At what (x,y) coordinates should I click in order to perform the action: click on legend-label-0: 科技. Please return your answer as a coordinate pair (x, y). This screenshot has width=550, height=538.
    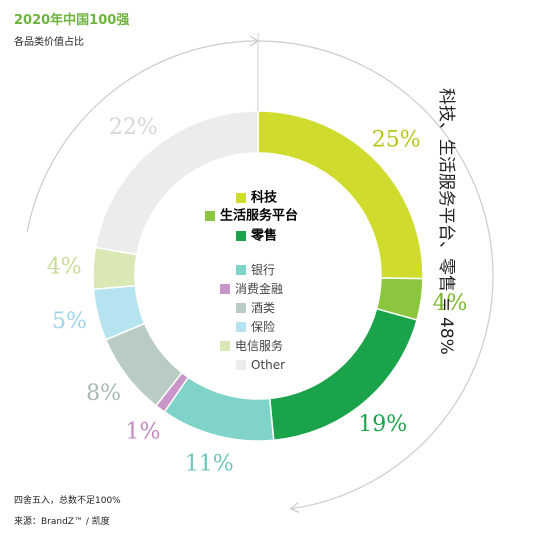
    Looking at the image, I should click on (264, 198).